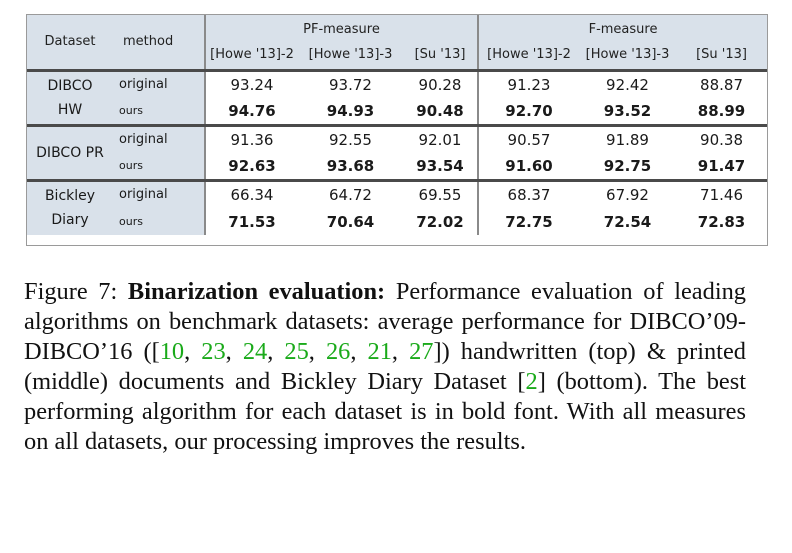 This screenshot has width=792, height=553. Describe the element at coordinates (251, 111) in the screenshot. I see `value-cell-best: 94.76` at that location.